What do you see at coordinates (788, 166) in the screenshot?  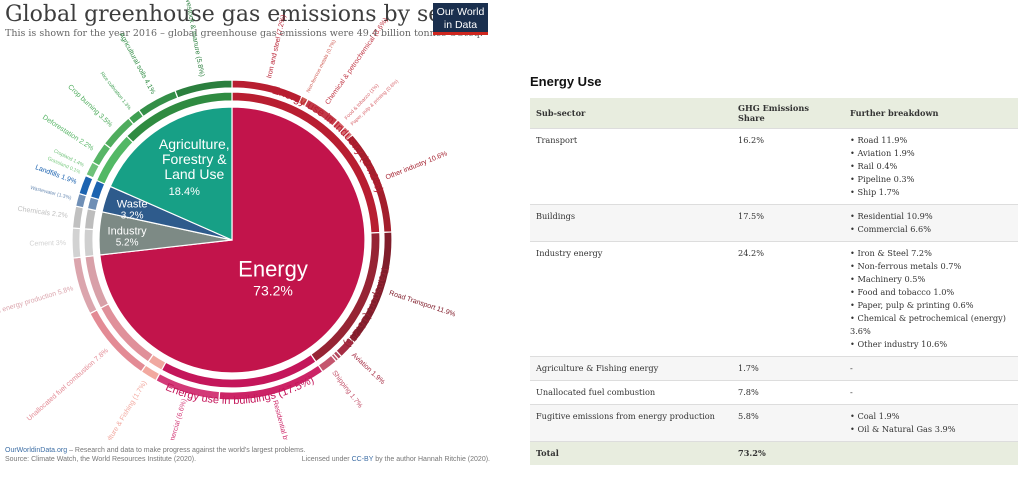 I see `share-cell: 16.2%` at bounding box center [788, 166].